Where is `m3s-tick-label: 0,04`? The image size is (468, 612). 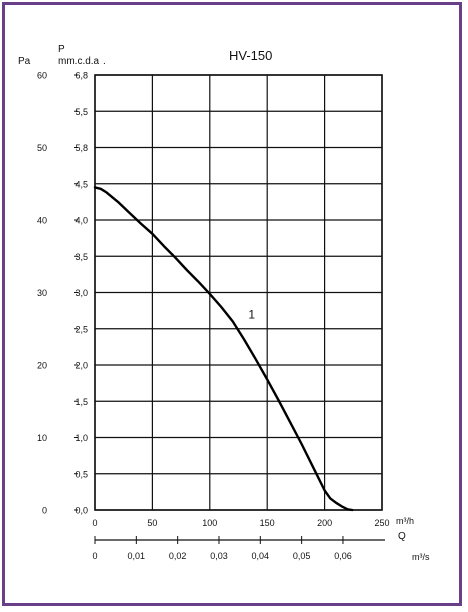
m3s-tick-label: 0,04 is located at coordinates (261, 556).